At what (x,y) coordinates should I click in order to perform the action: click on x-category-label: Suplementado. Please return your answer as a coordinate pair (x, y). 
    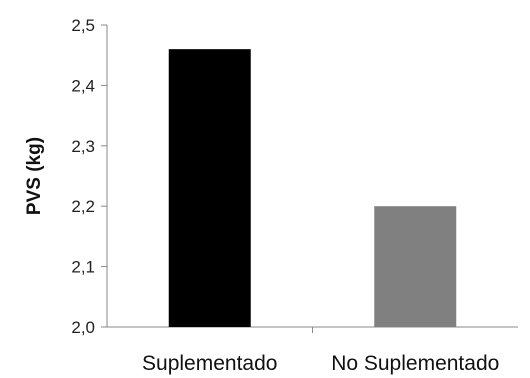
    Looking at the image, I should click on (209, 363).